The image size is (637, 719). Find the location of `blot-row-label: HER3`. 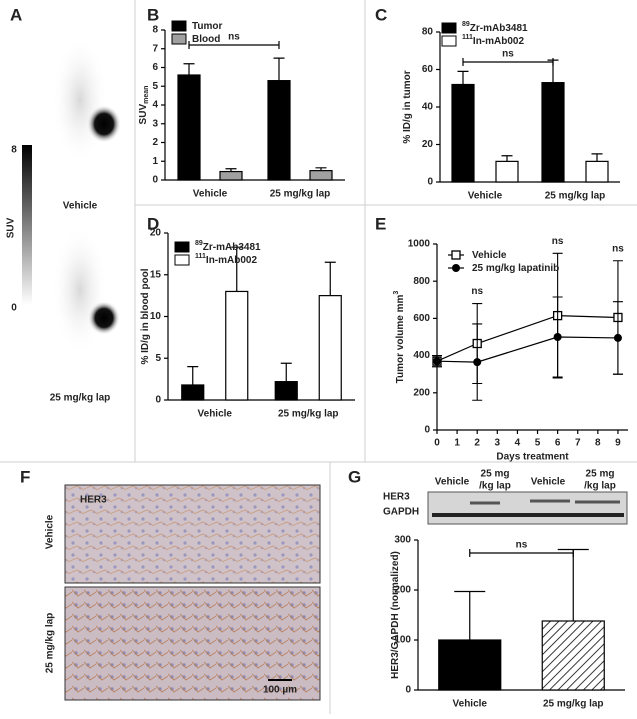

blot-row-label: HER3 is located at coordinates (396, 497).